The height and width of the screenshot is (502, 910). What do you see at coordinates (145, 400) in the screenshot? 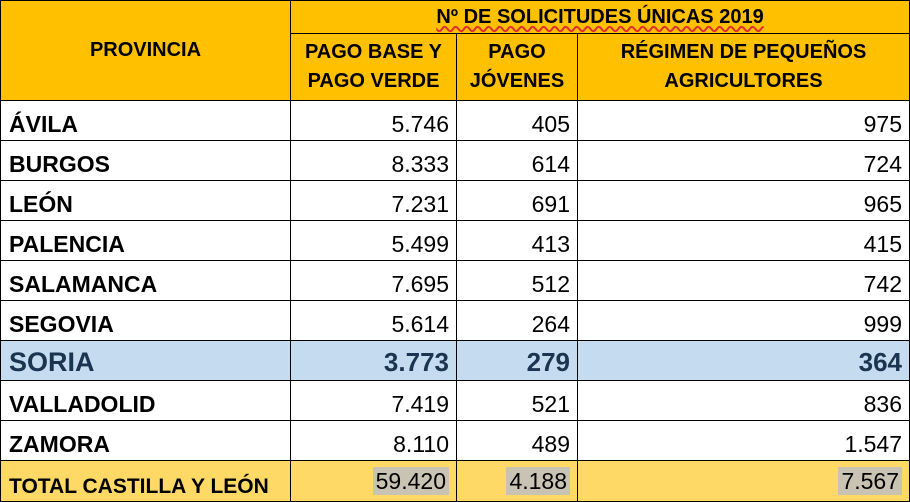
I see `cell-provincia: VALLADOLID` at bounding box center [145, 400].